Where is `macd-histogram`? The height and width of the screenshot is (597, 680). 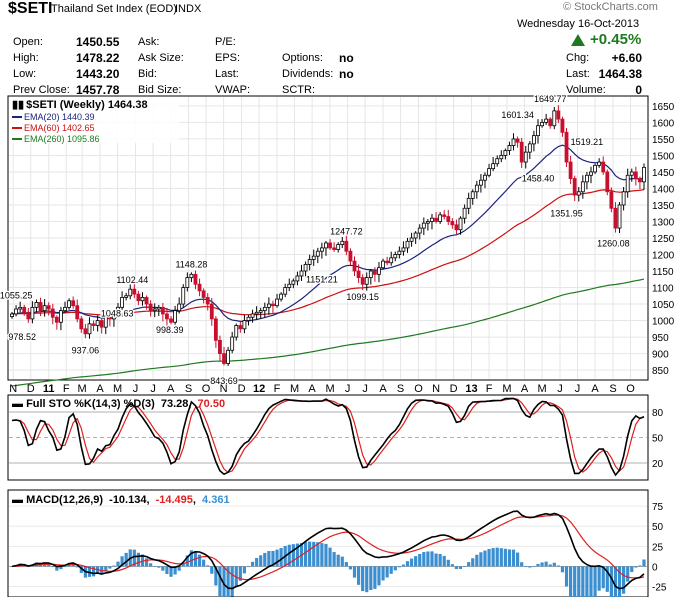
macd-histogram is located at coordinates (328, 569).